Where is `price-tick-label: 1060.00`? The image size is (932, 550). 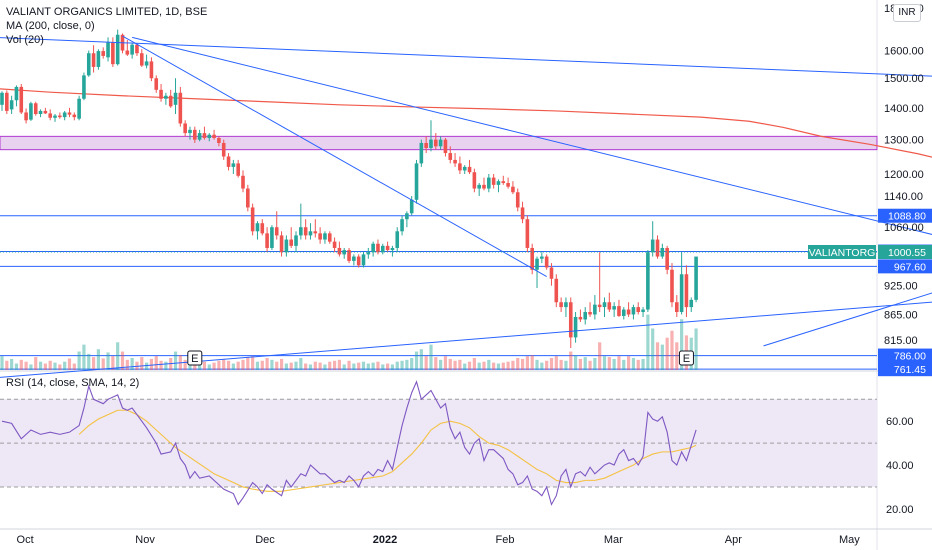
price-tick-label: 1060.00 is located at coordinates (904, 228).